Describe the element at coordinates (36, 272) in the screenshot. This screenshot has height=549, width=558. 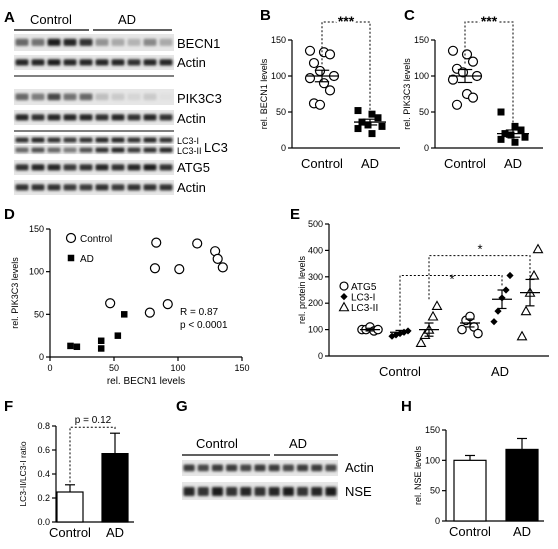
I see `chart-d-y-tick-label: 100` at that location.